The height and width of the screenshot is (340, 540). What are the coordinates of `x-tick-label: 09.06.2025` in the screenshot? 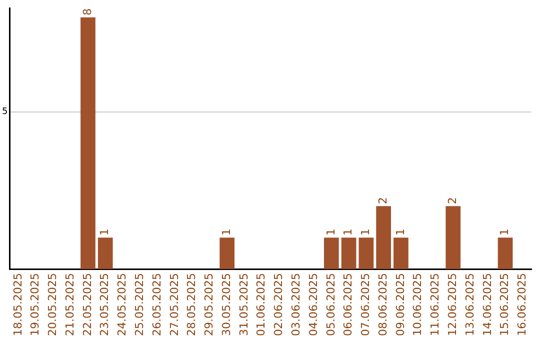 It's located at (400, 304).